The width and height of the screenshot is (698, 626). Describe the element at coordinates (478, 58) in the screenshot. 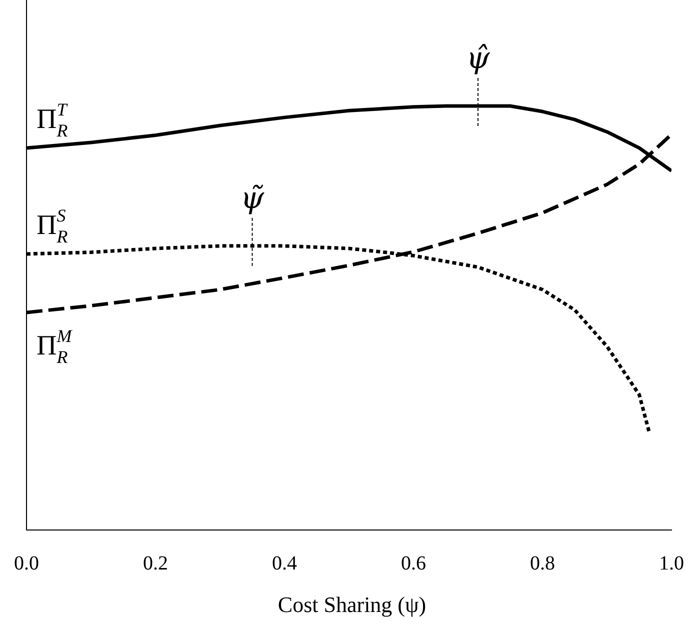

I see `annotation: ψ̂` at that location.